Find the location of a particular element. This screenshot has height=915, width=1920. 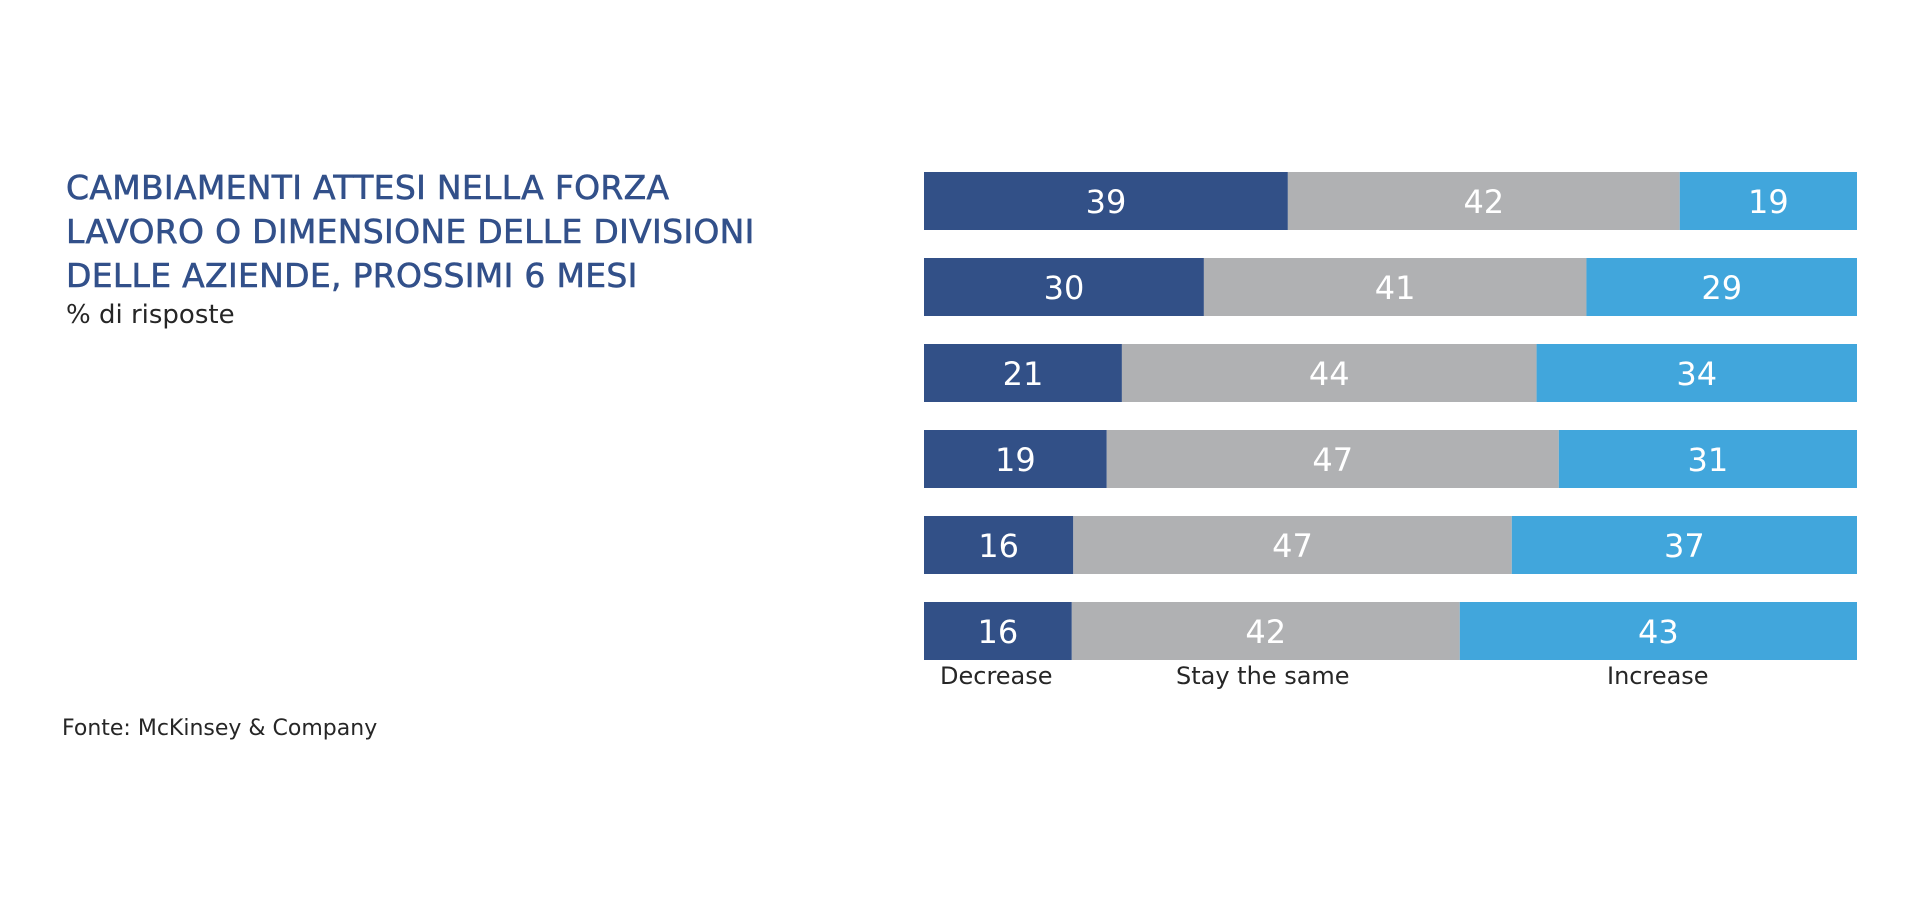

bar-value-label: 30 is located at coordinates (1064, 288).